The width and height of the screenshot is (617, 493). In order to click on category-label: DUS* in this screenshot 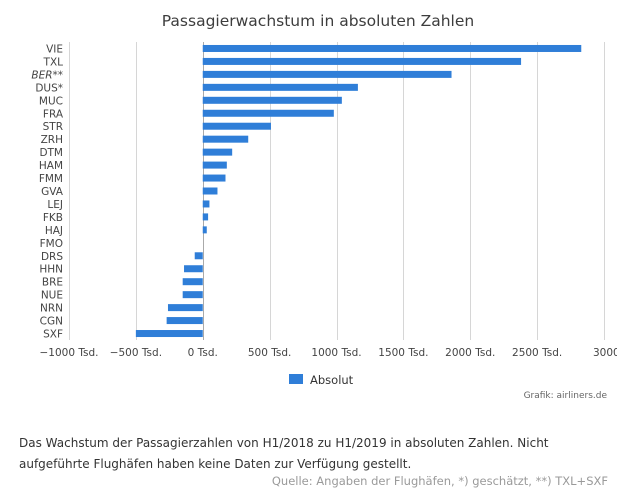, I will do `click(49, 88)`.